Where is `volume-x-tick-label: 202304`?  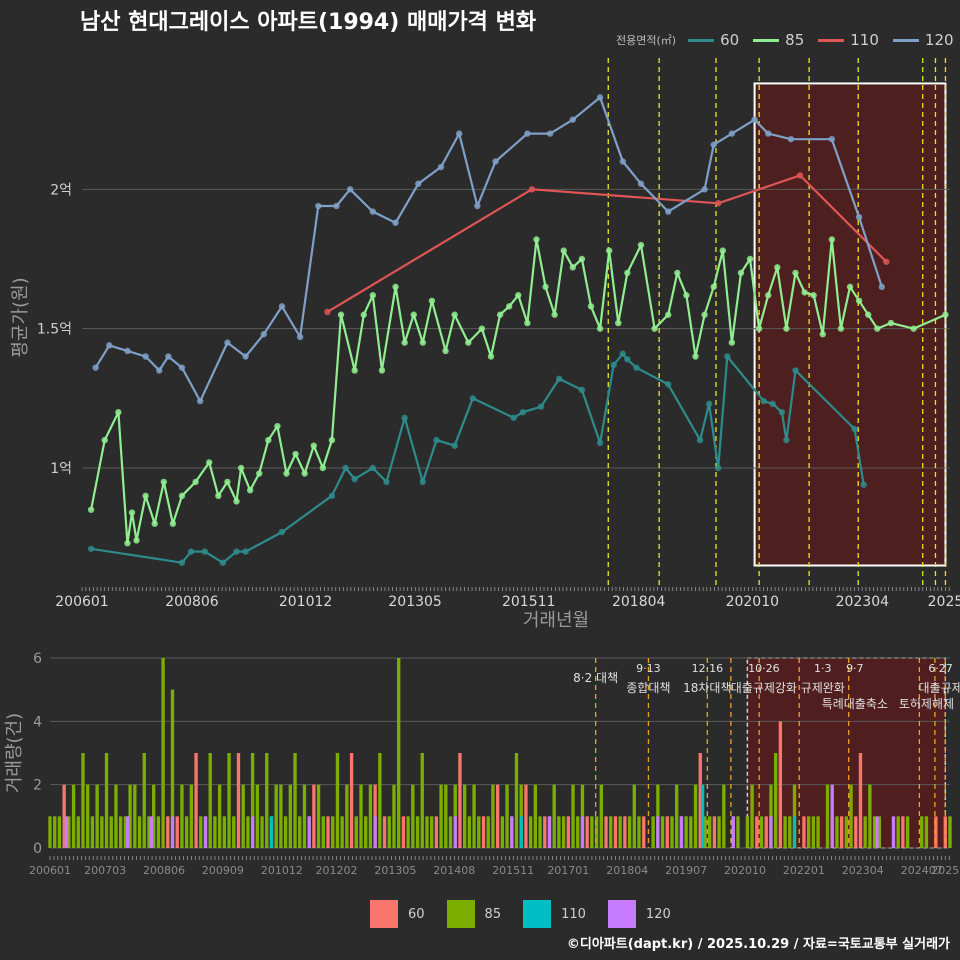 volume-x-tick-label: 202304 is located at coordinates (863, 870).